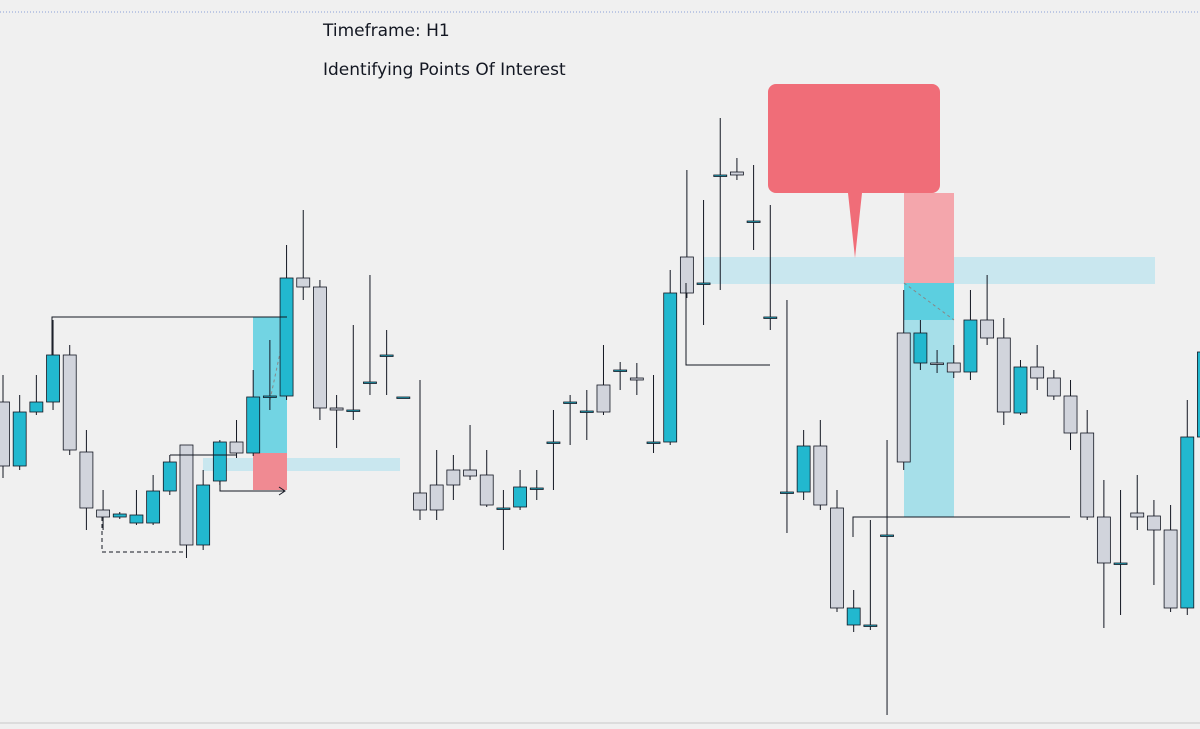  What do you see at coordinates (386, 31) in the screenshot?
I see `title: Timeframe: H1` at bounding box center [386, 31].